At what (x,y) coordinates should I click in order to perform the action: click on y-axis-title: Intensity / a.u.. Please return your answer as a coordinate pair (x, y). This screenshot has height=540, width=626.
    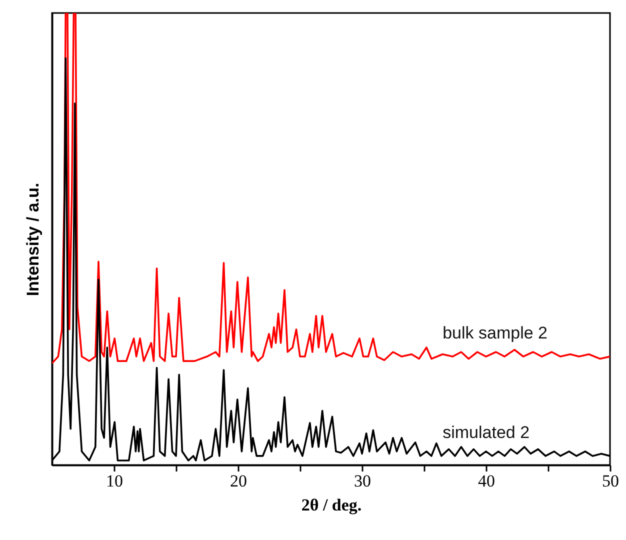
    Looking at the image, I should click on (33, 239).